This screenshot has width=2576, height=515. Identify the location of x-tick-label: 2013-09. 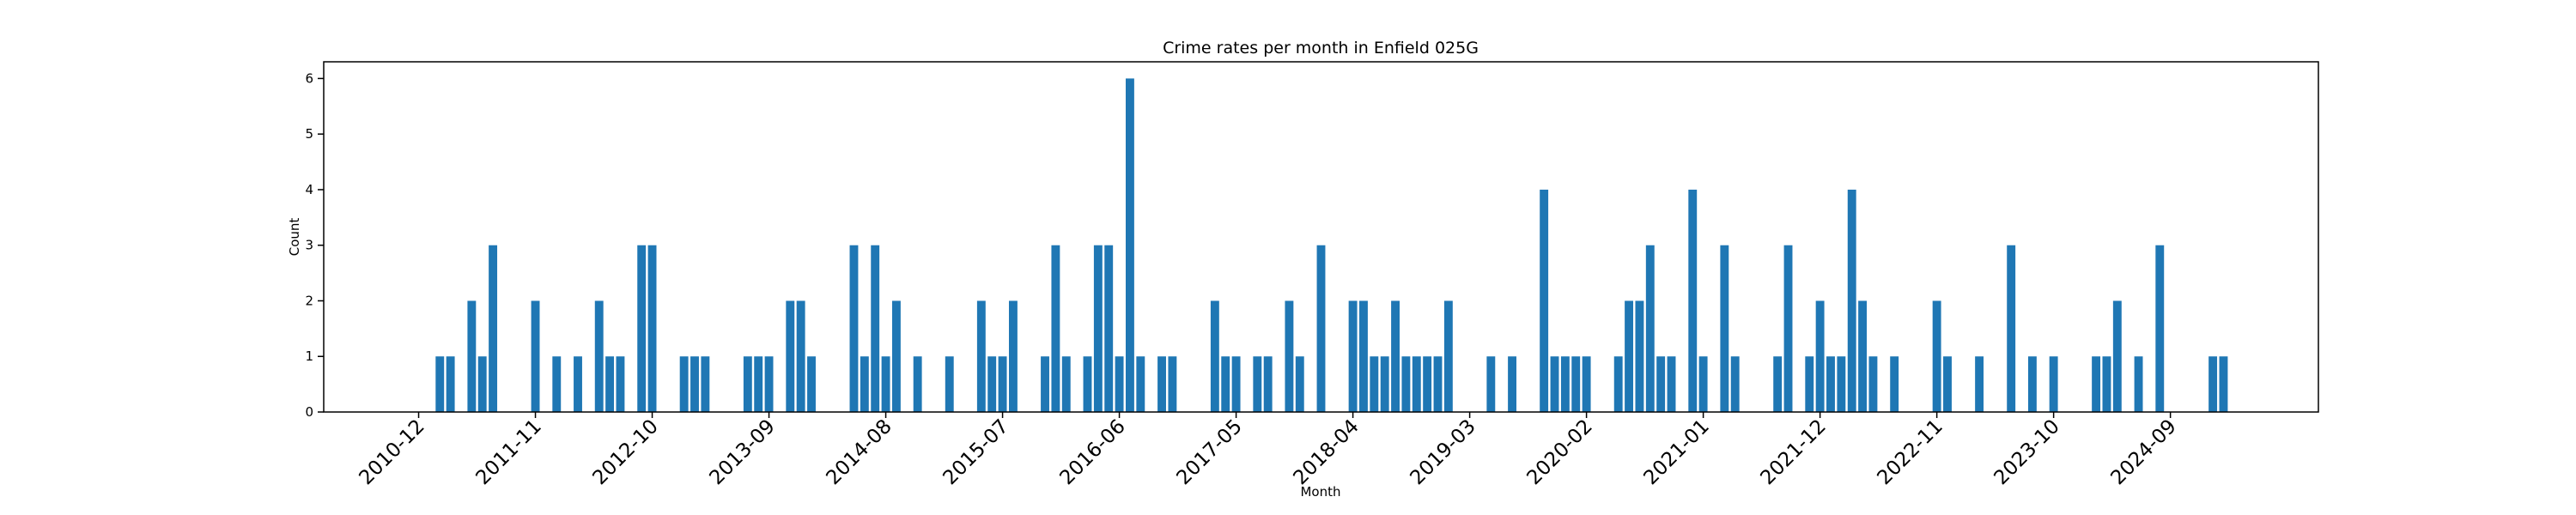
(742, 452).